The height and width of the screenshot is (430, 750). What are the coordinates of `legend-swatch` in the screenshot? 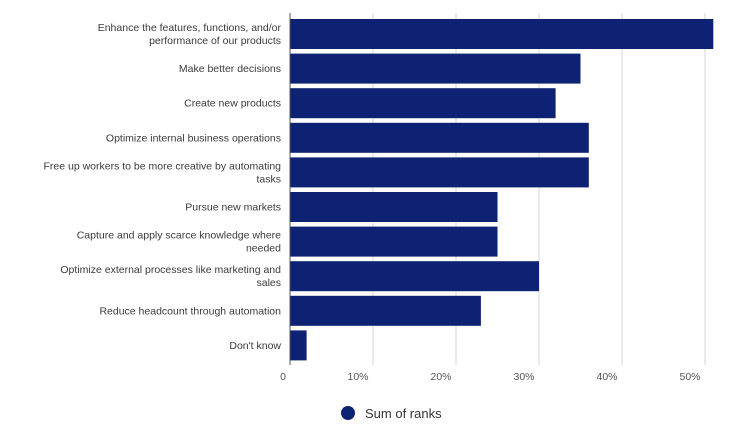 It's located at (348, 413).